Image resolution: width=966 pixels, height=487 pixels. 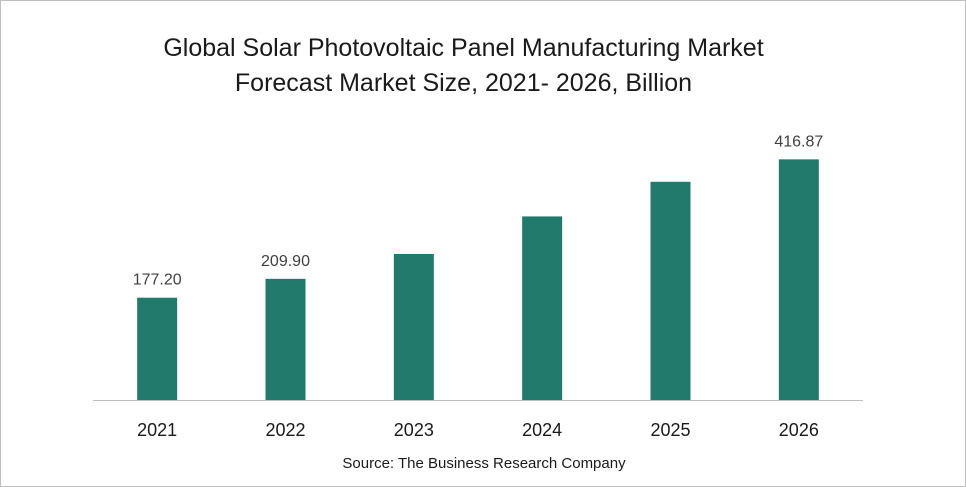 I want to click on data-label-2022: 209.90, so click(x=285, y=261).